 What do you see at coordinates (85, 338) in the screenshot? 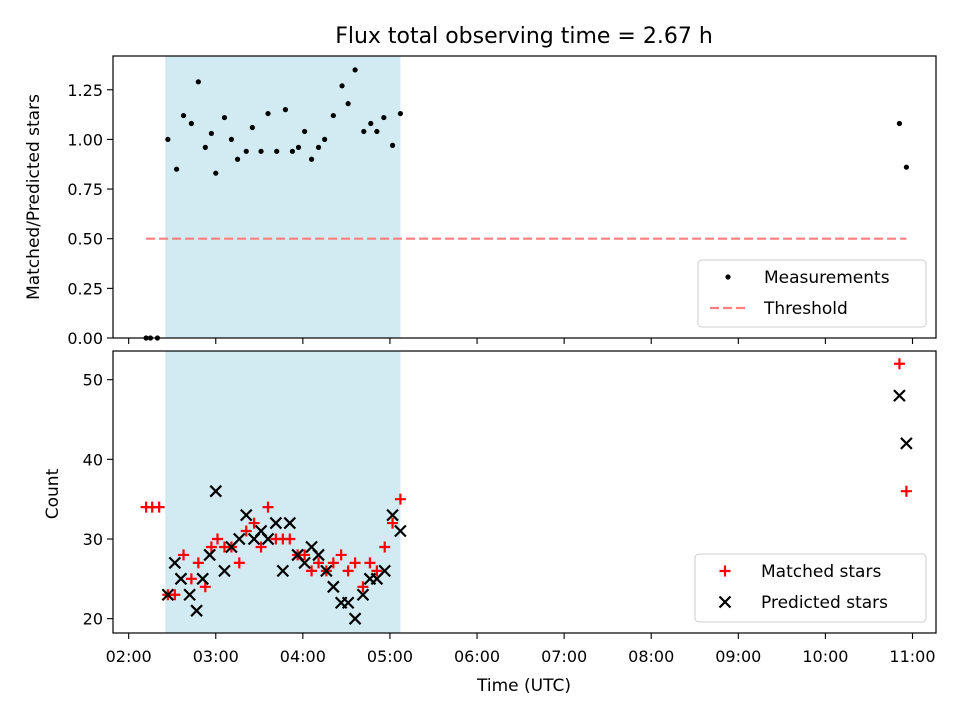
I see `y-tick-label: 0.00` at bounding box center [85, 338].